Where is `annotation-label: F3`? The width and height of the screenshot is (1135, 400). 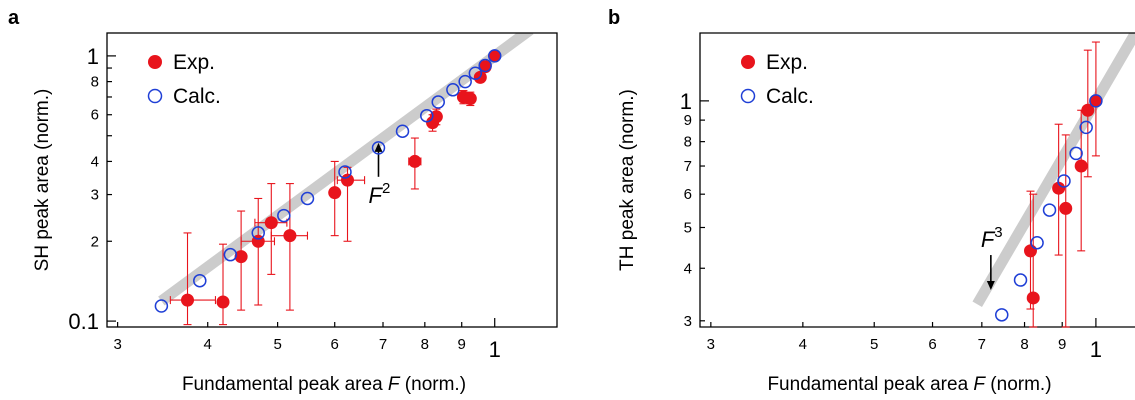 annotation-label: F3 is located at coordinates (992, 238).